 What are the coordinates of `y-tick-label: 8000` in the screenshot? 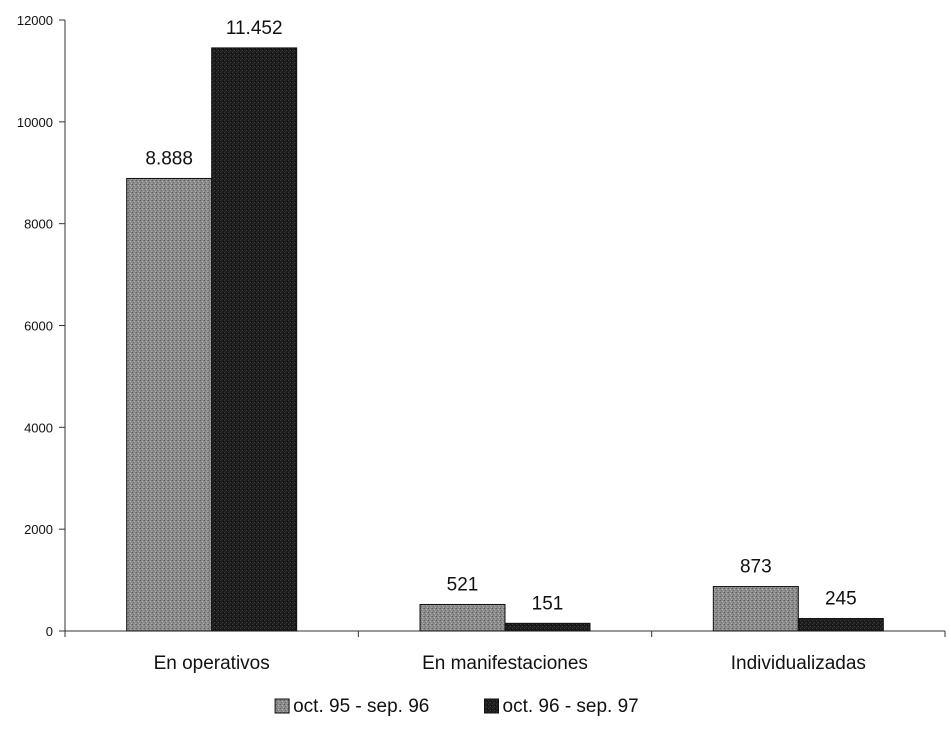 It's located at (38, 224).